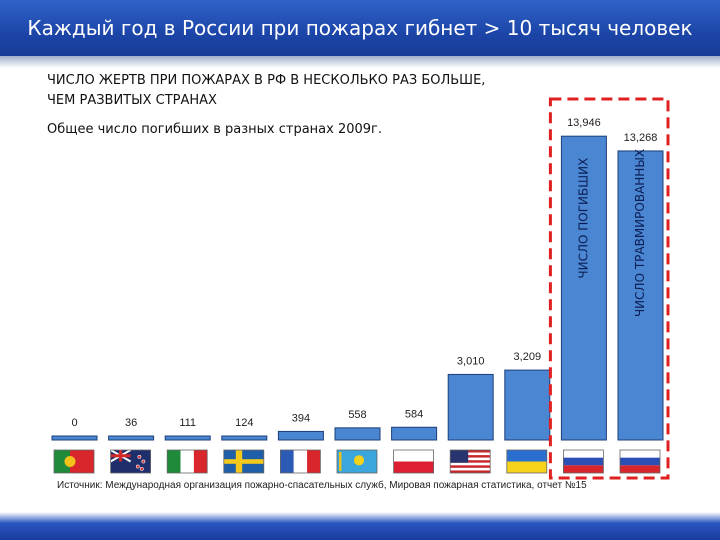 This screenshot has width=720, height=540. Describe the element at coordinates (244, 423) in the screenshot. I see `value-label-4: 124` at that location.